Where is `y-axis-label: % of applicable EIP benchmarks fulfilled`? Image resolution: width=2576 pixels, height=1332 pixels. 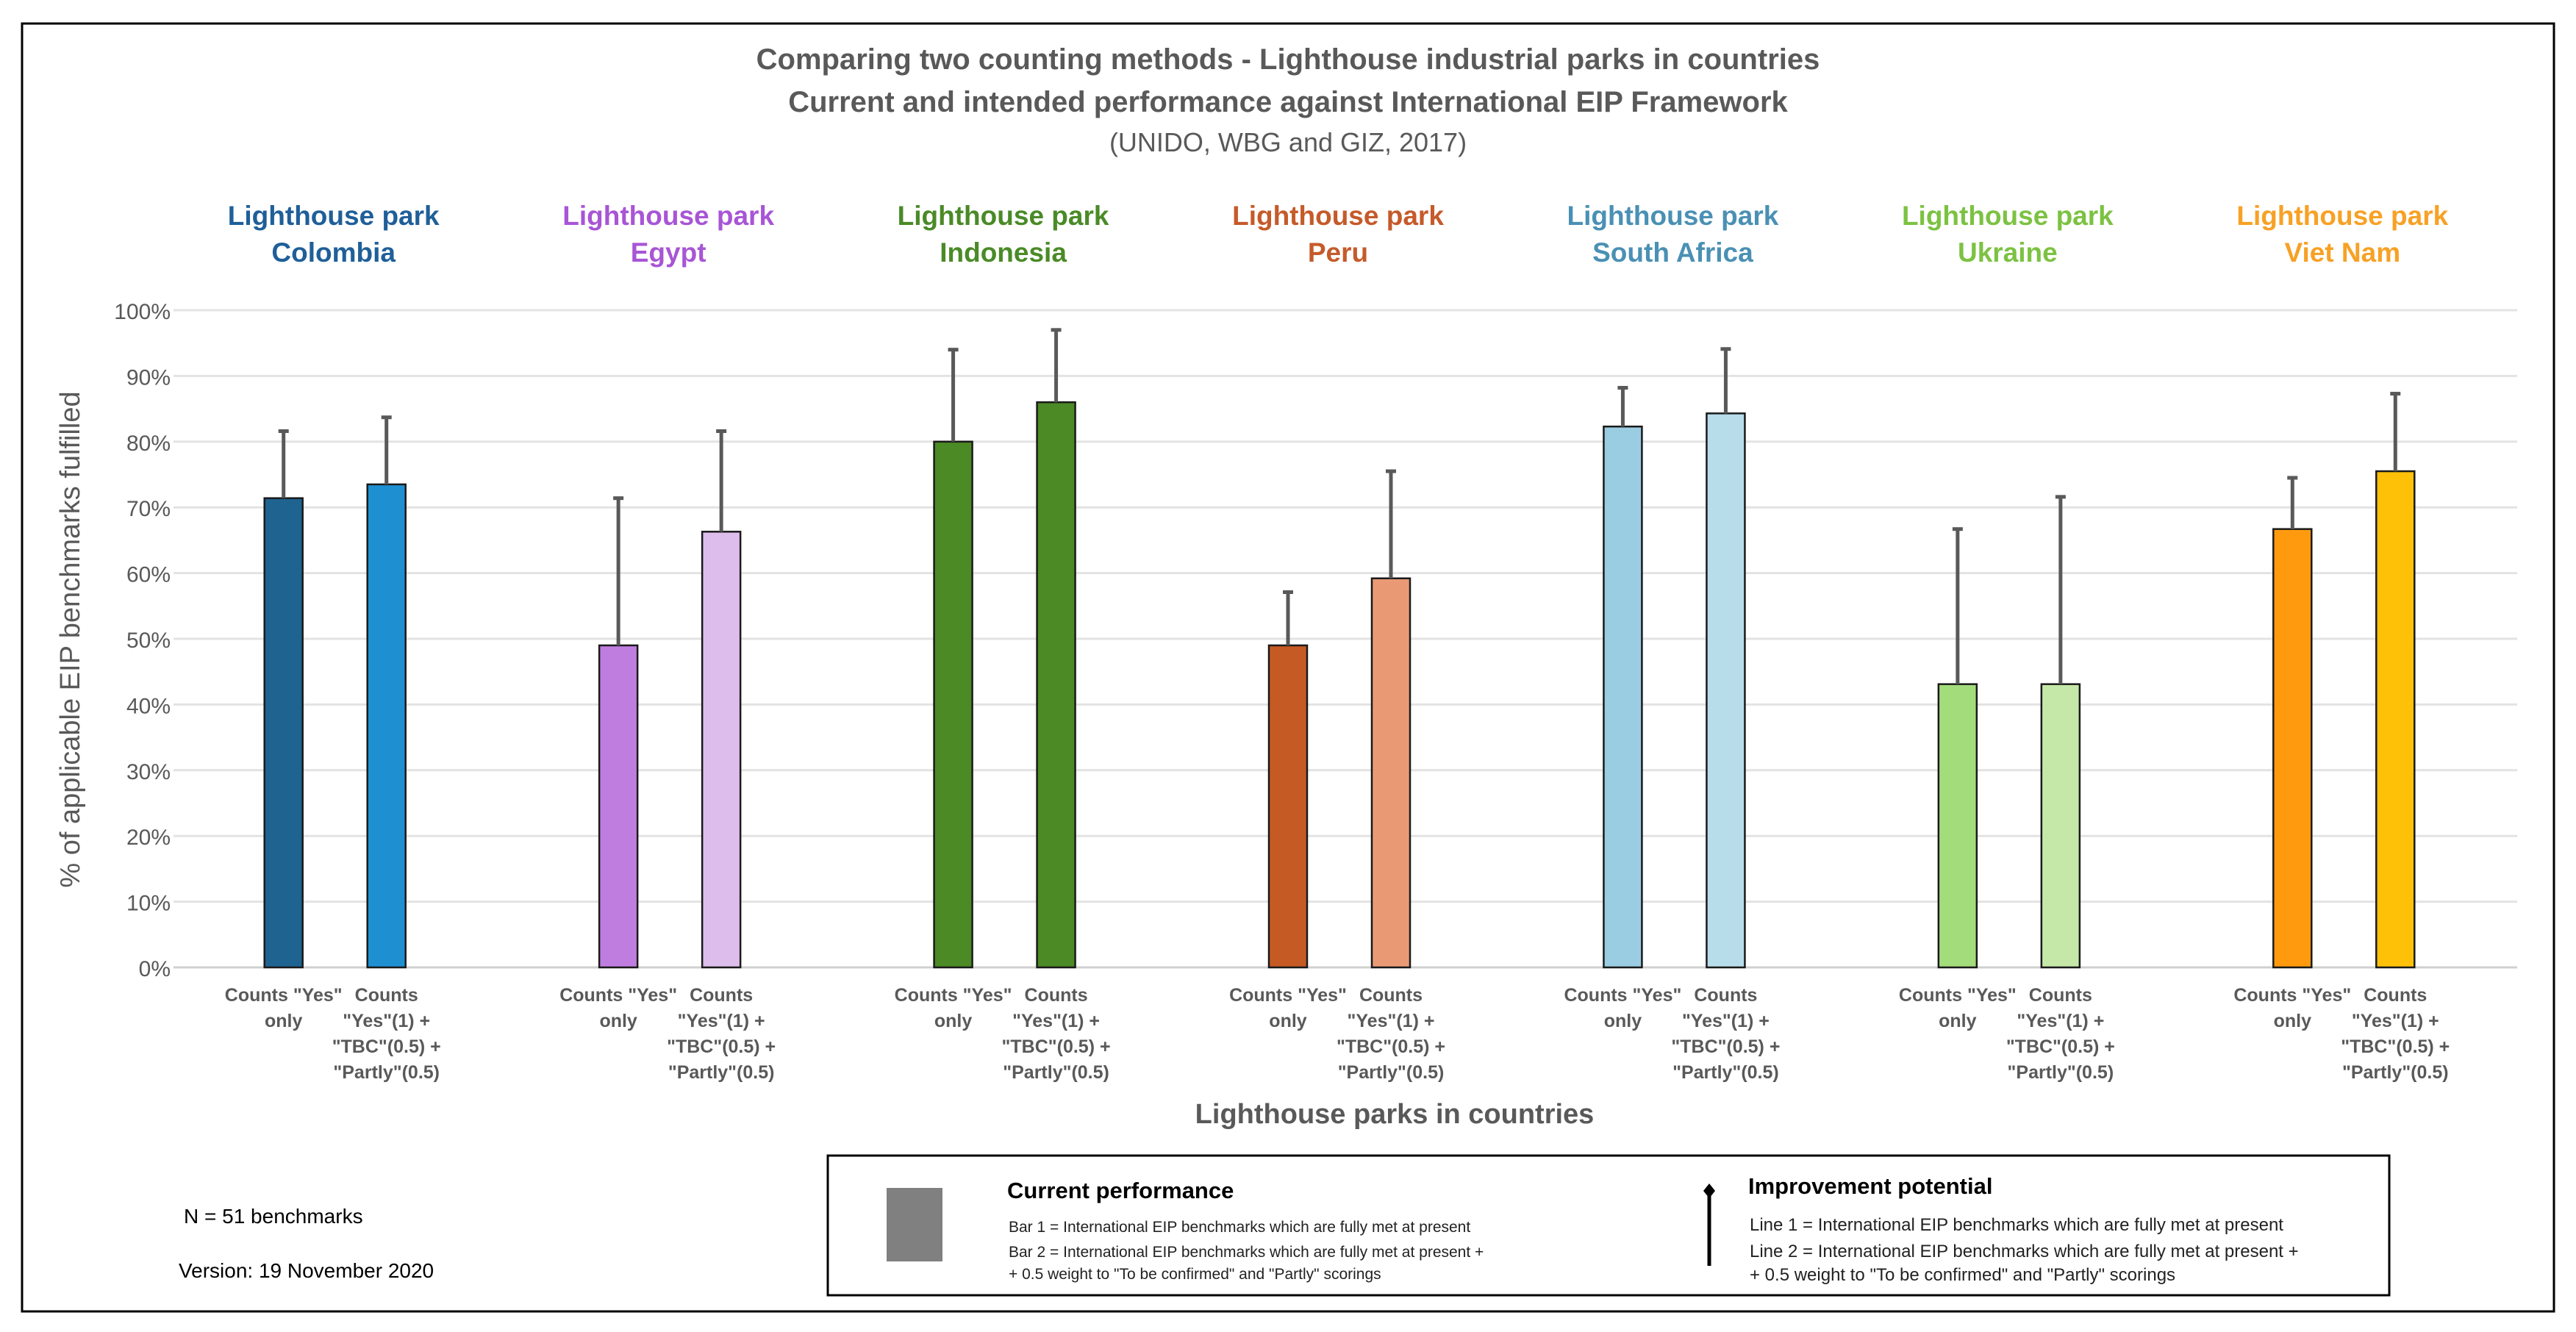 y-axis-label: % of applicable EIP benchmarks fulfilled is located at coordinates (71, 639).